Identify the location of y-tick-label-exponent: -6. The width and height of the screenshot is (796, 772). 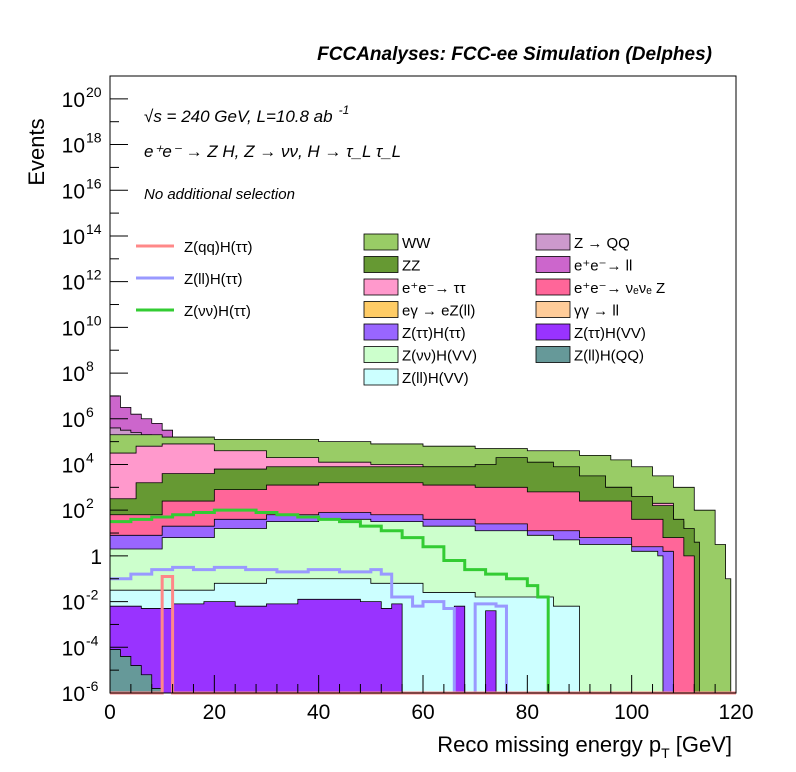
(92, 686).